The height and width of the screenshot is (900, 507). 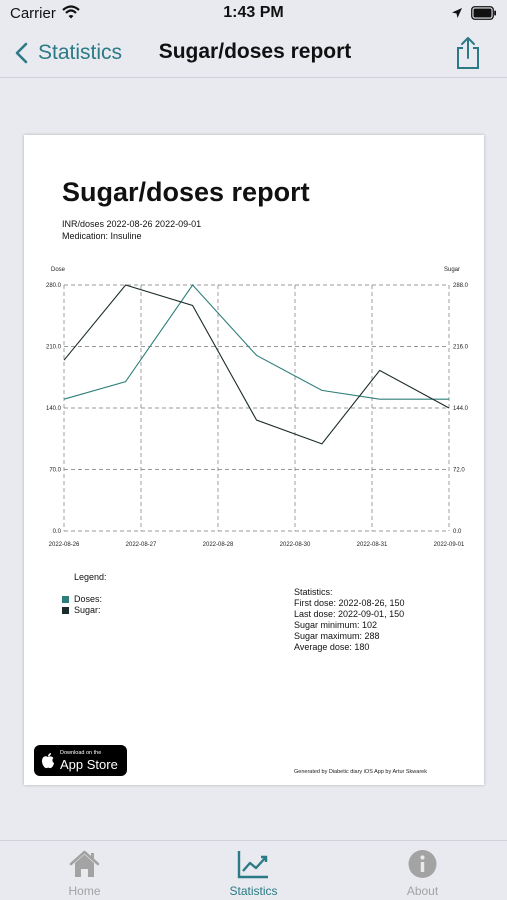 I want to click on series-line-sugar, so click(x=256, y=364).